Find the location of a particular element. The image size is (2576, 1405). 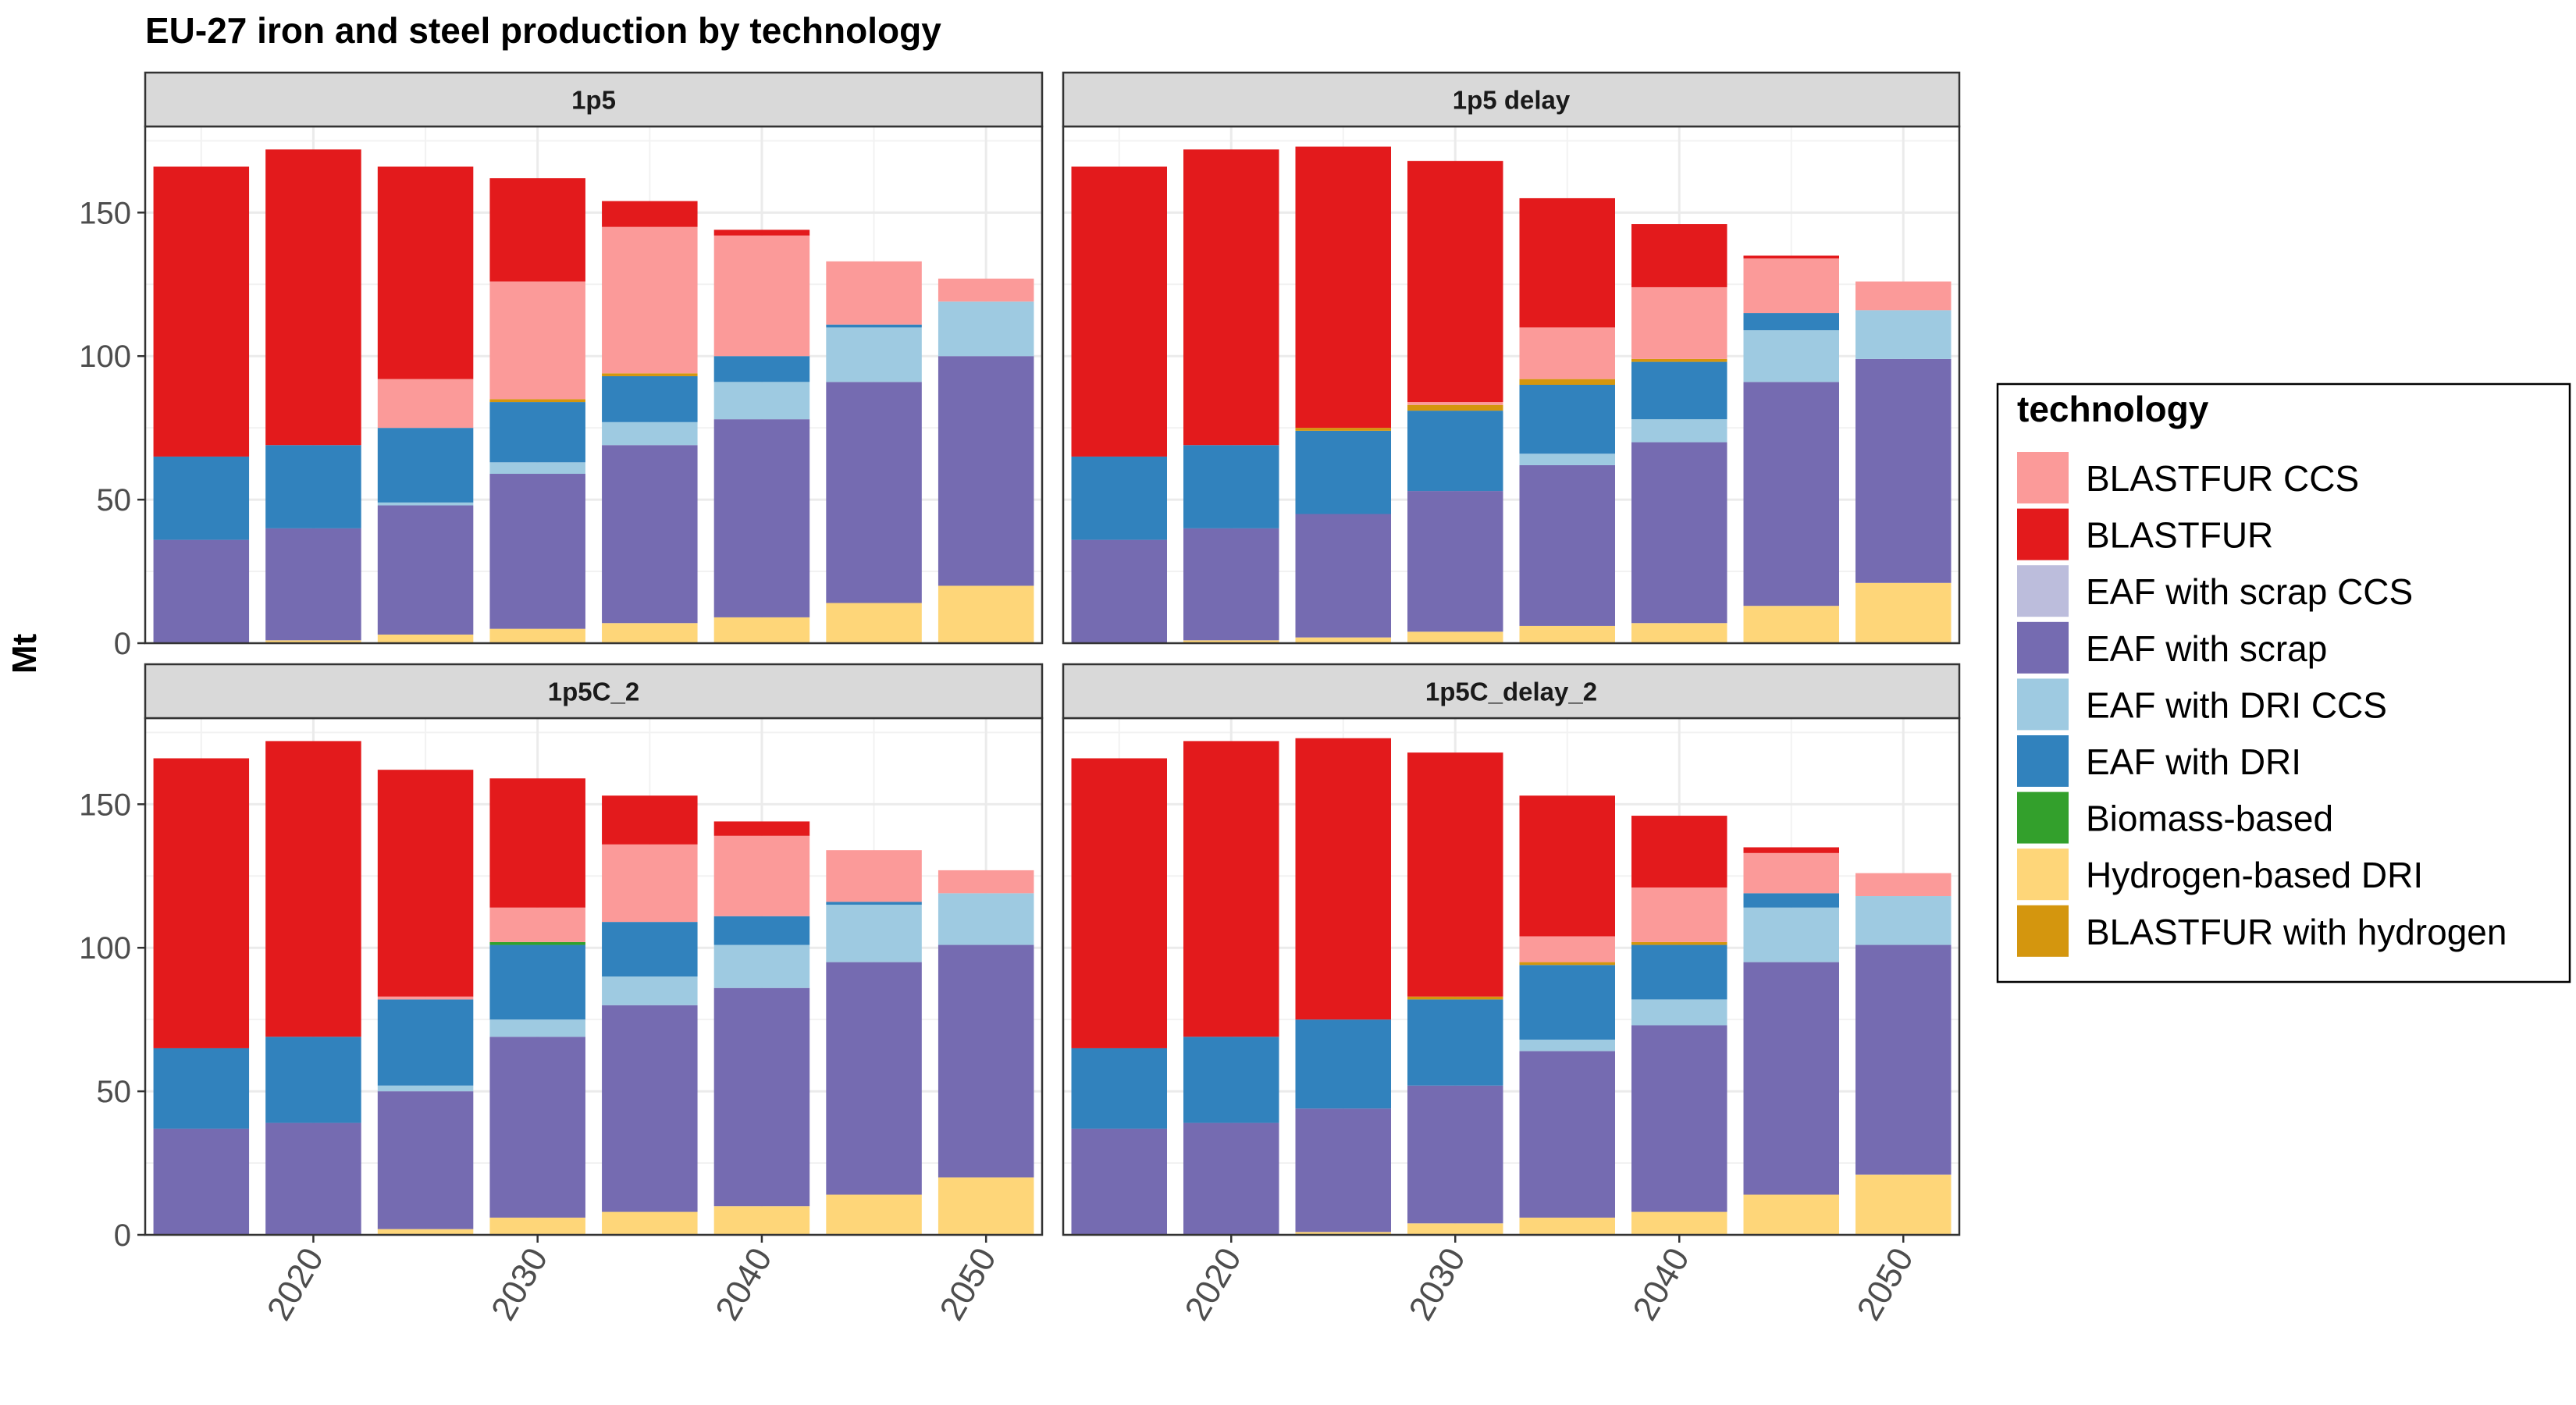

legend-item-eaf-with-dri: EAF with DRI is located at coordinates (2159, 761).